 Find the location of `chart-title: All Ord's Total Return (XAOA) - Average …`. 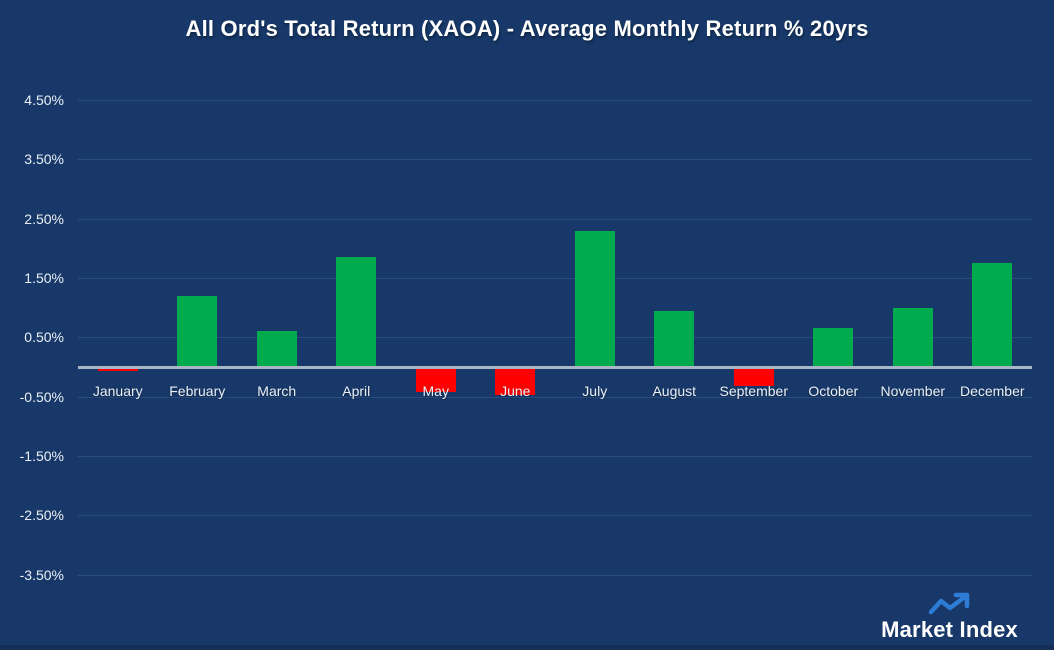

chart-title: All Ord's Total Return (XAOA) - Average … is located at coordinates (527, 28).